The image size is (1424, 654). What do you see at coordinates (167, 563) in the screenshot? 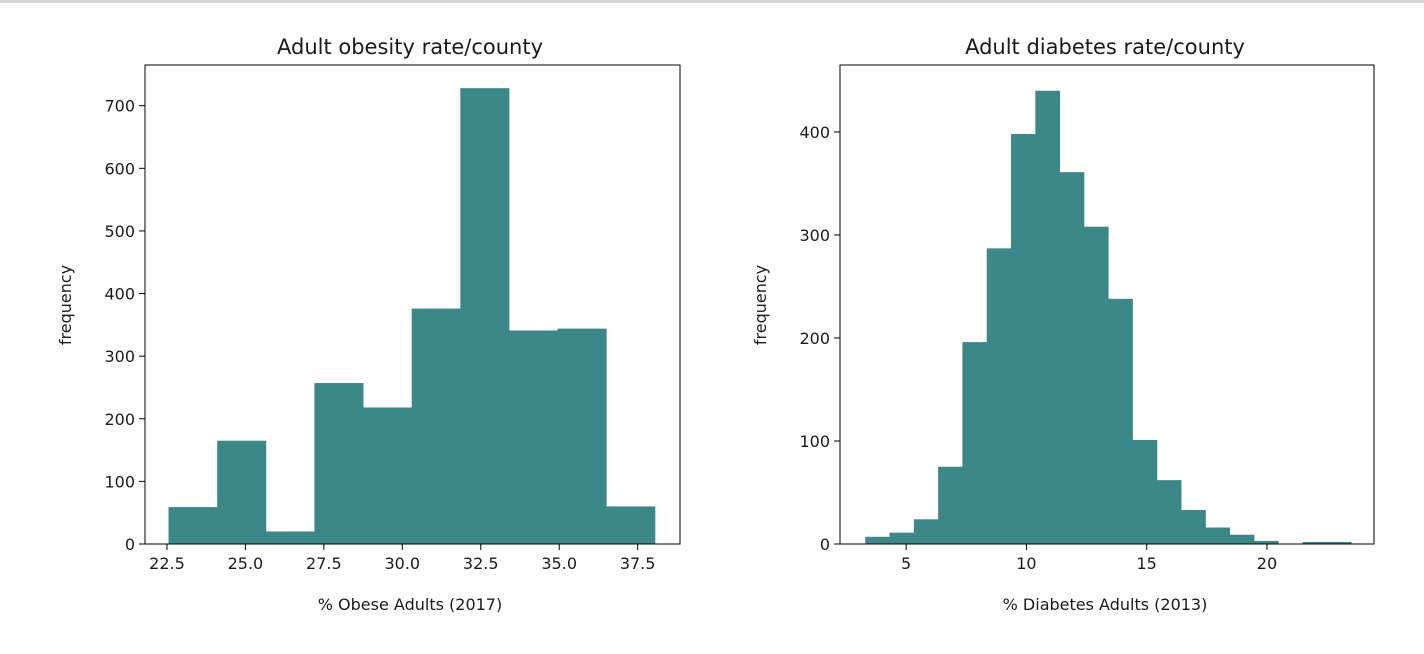
I see `x-tick-label: 22.5` at bounding box center [167, 563].